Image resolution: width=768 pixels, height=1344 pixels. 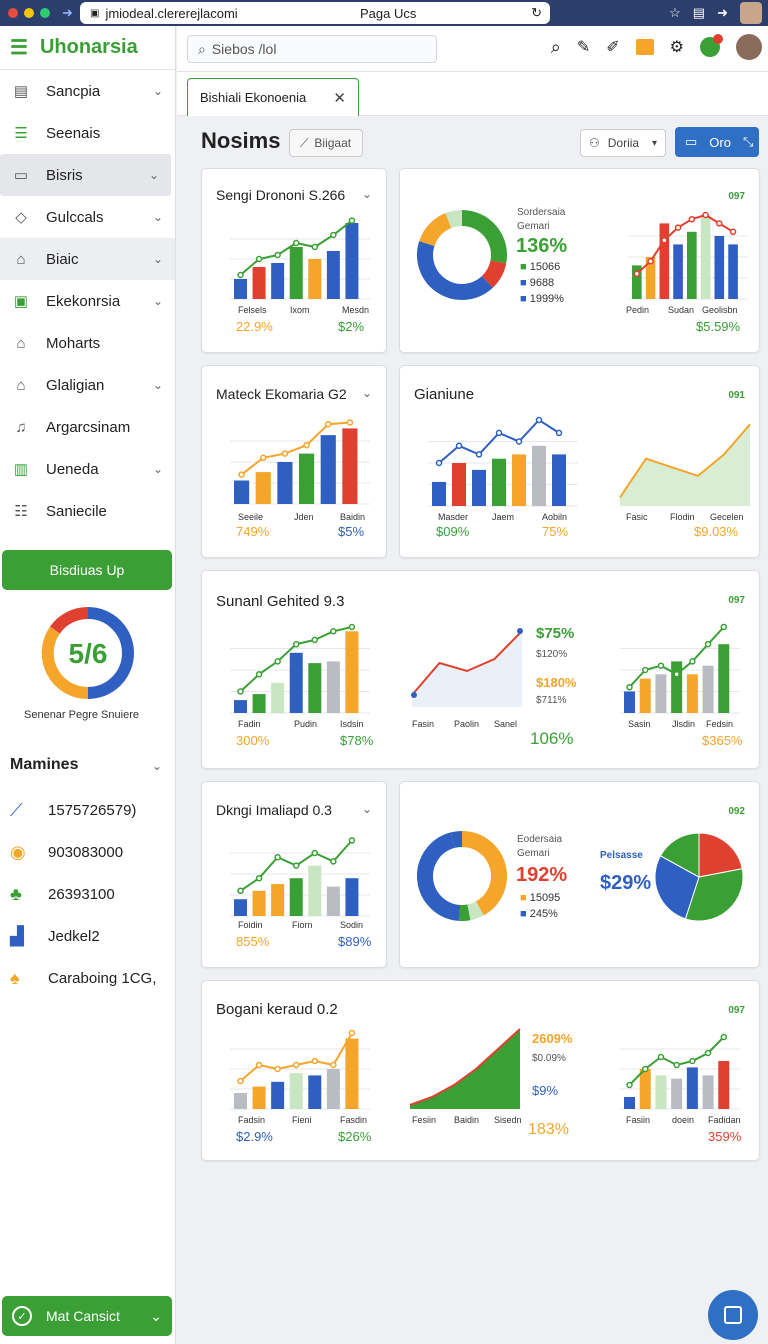 What do you see at coordinates (326, 143) in the screenshot?
I see `heading-button: ⟋ Biigaat` at bounding box center [326, 143].